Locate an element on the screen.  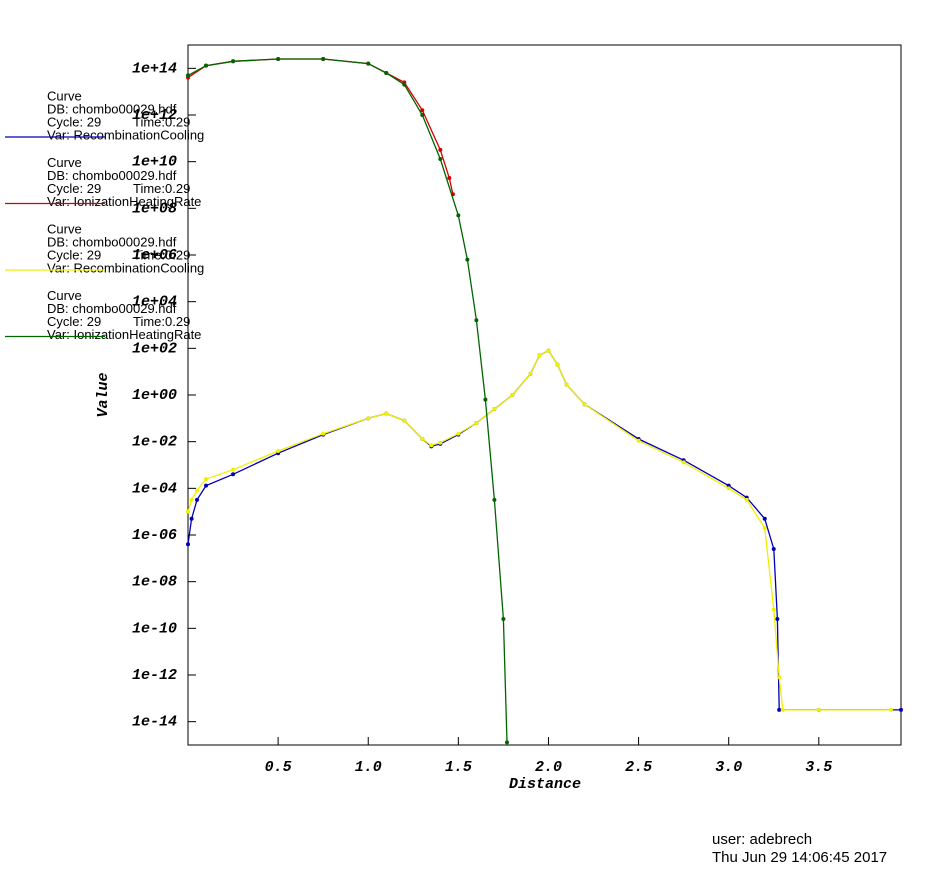
legend-name: Var: RecombinationCooling is located at coordinates (125, 134).